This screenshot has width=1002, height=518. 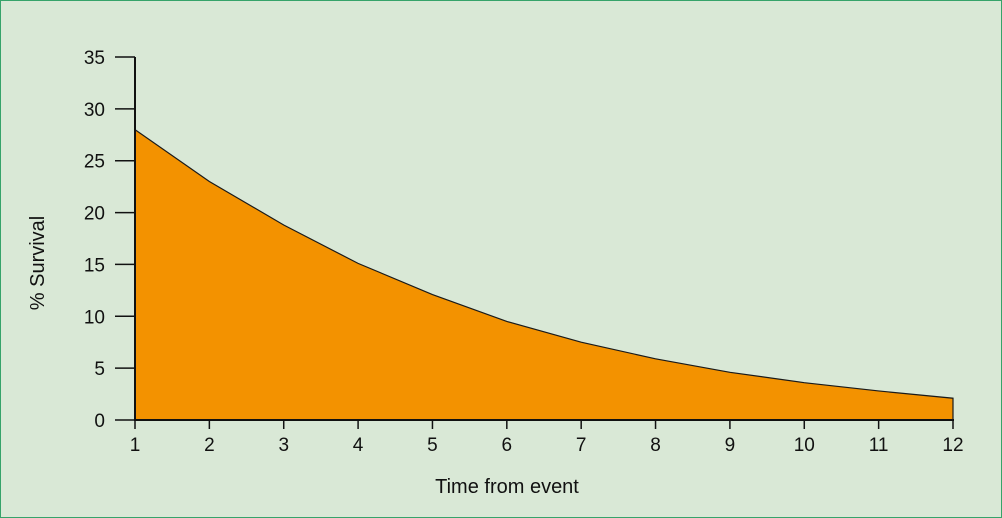 I want to click on x-axis-title: Time from event, so click(x=507, y=487).